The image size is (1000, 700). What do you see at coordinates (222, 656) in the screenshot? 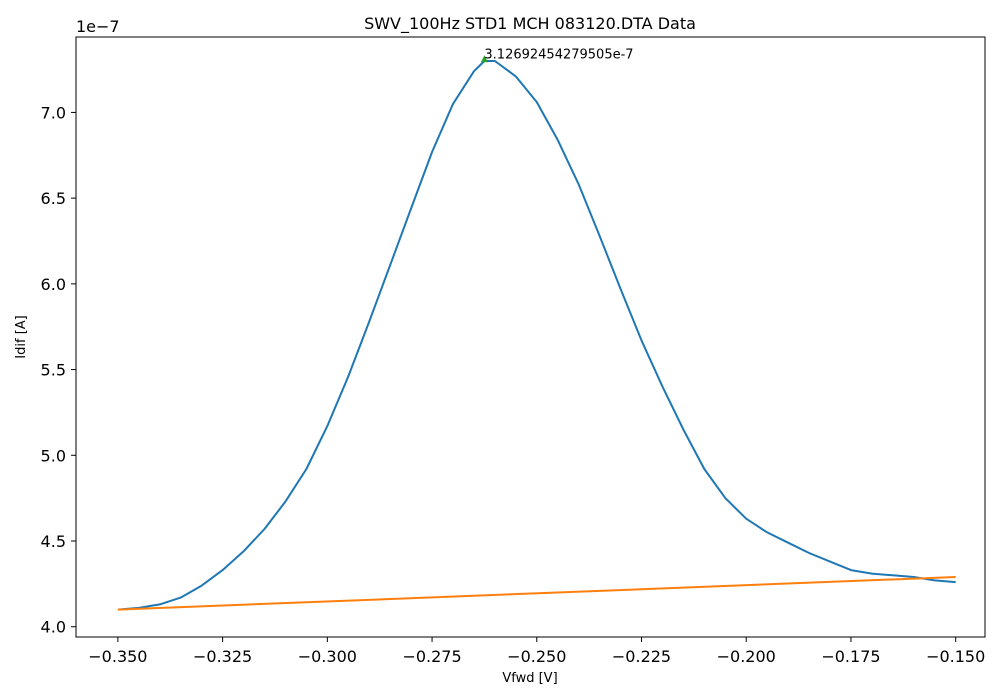
I see `x-tick-label: −0.325` at bounding box center [222, 656].